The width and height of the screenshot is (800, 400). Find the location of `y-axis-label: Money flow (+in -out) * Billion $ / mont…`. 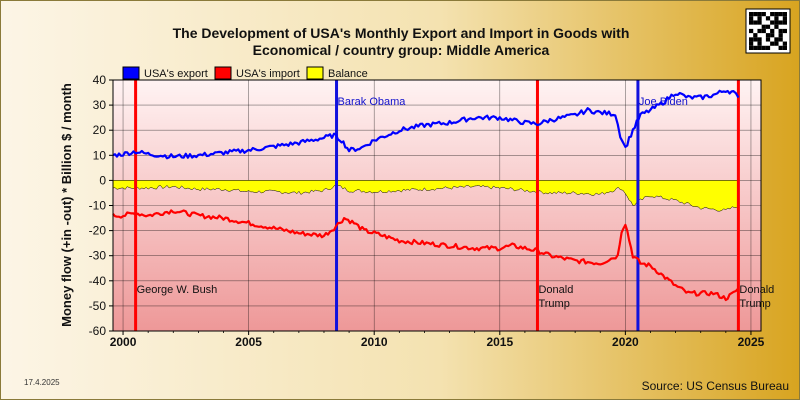

y-axis-label: Money flow (+in -out) * Billion $ / mont… is located at coordinates (66, 205).